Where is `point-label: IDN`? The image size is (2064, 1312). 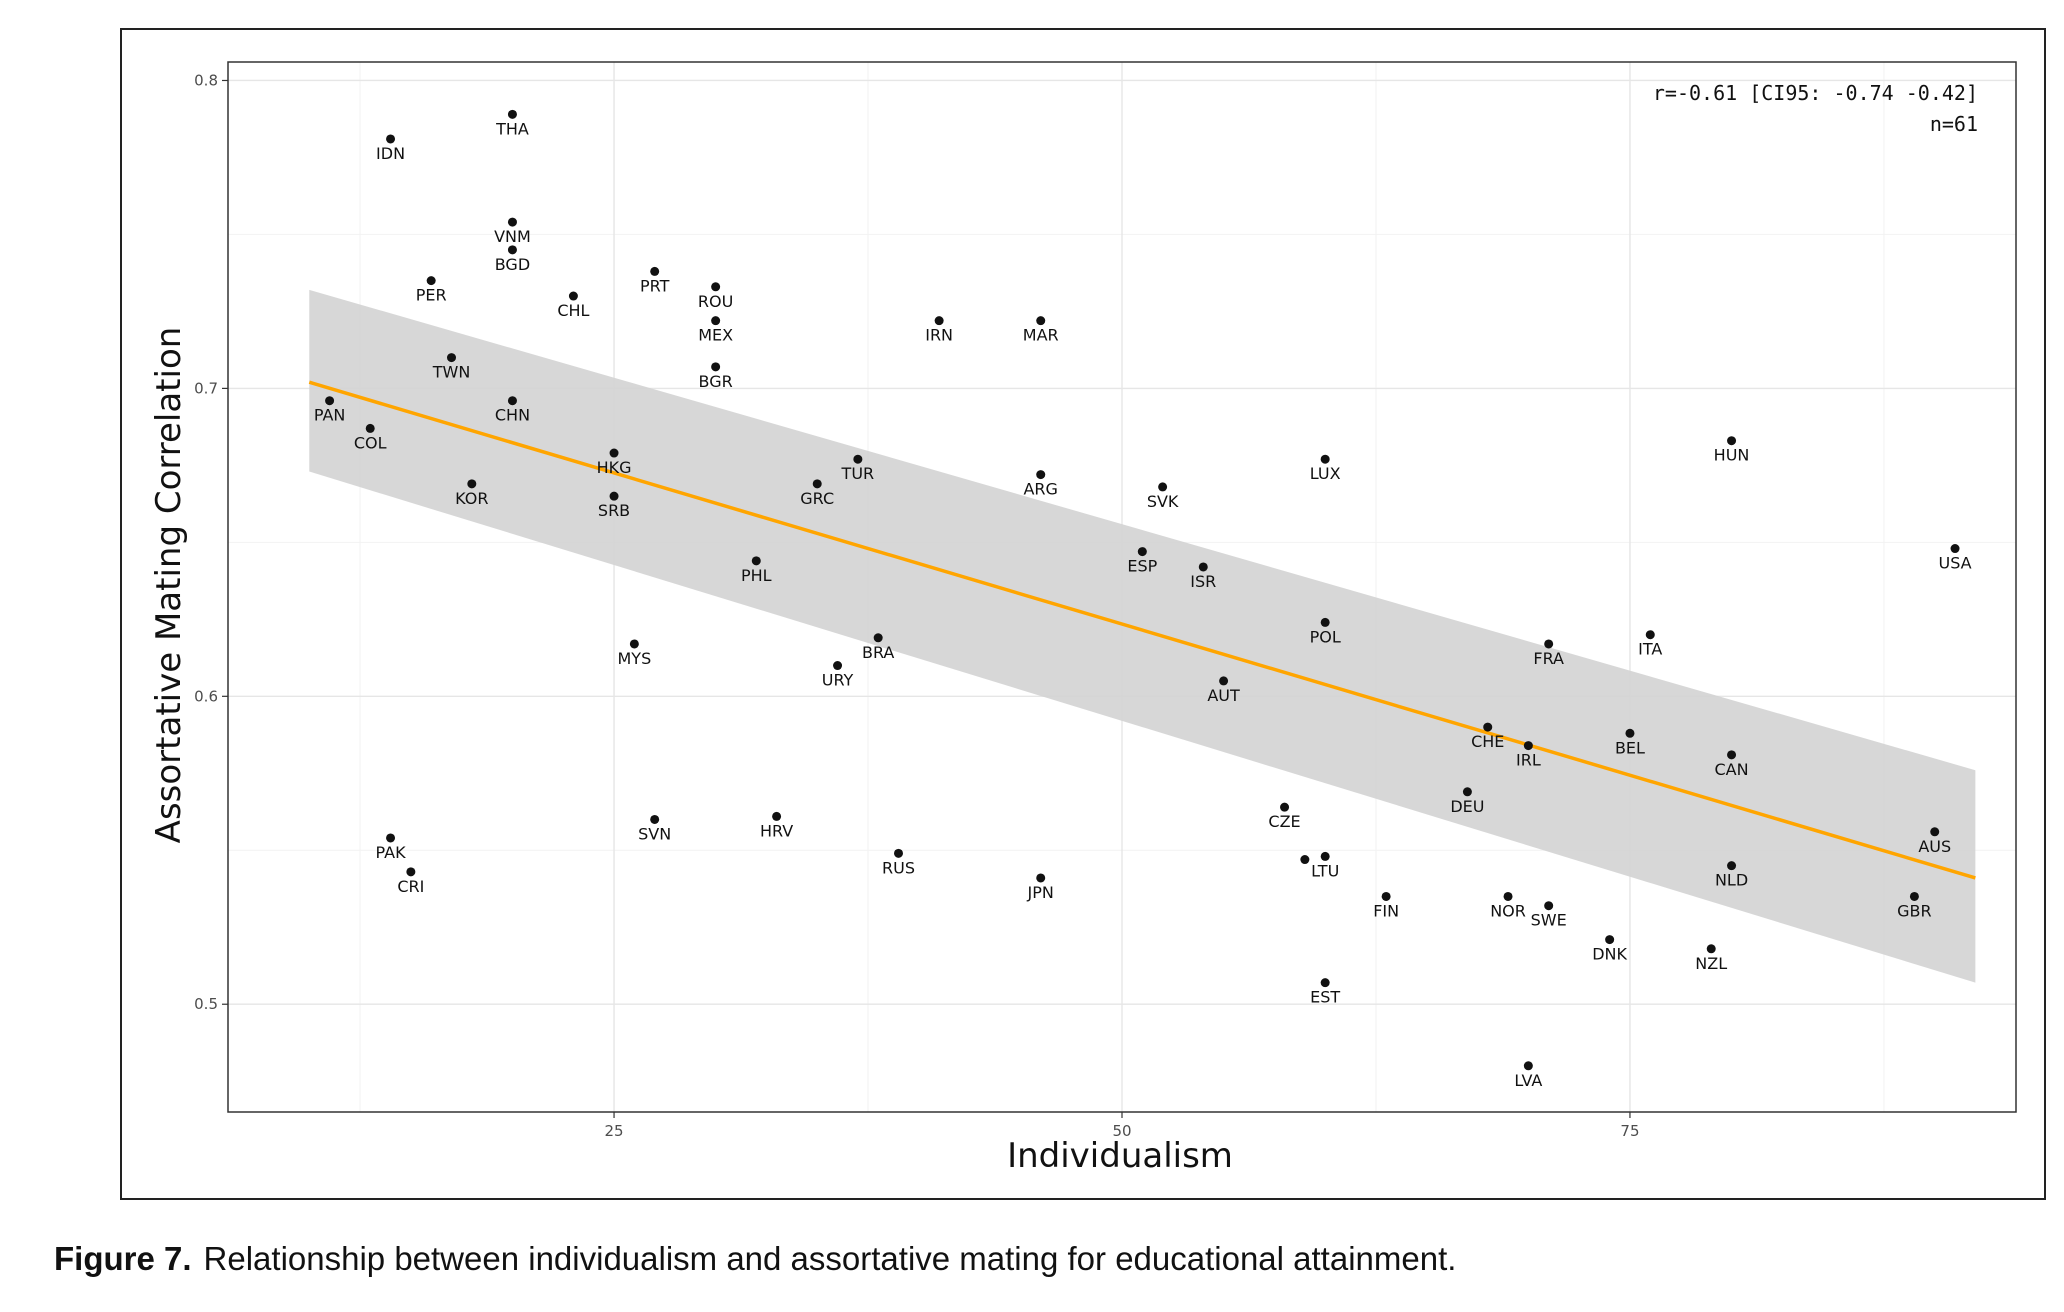
point-label: IDN is located at coordinates (390, 153).